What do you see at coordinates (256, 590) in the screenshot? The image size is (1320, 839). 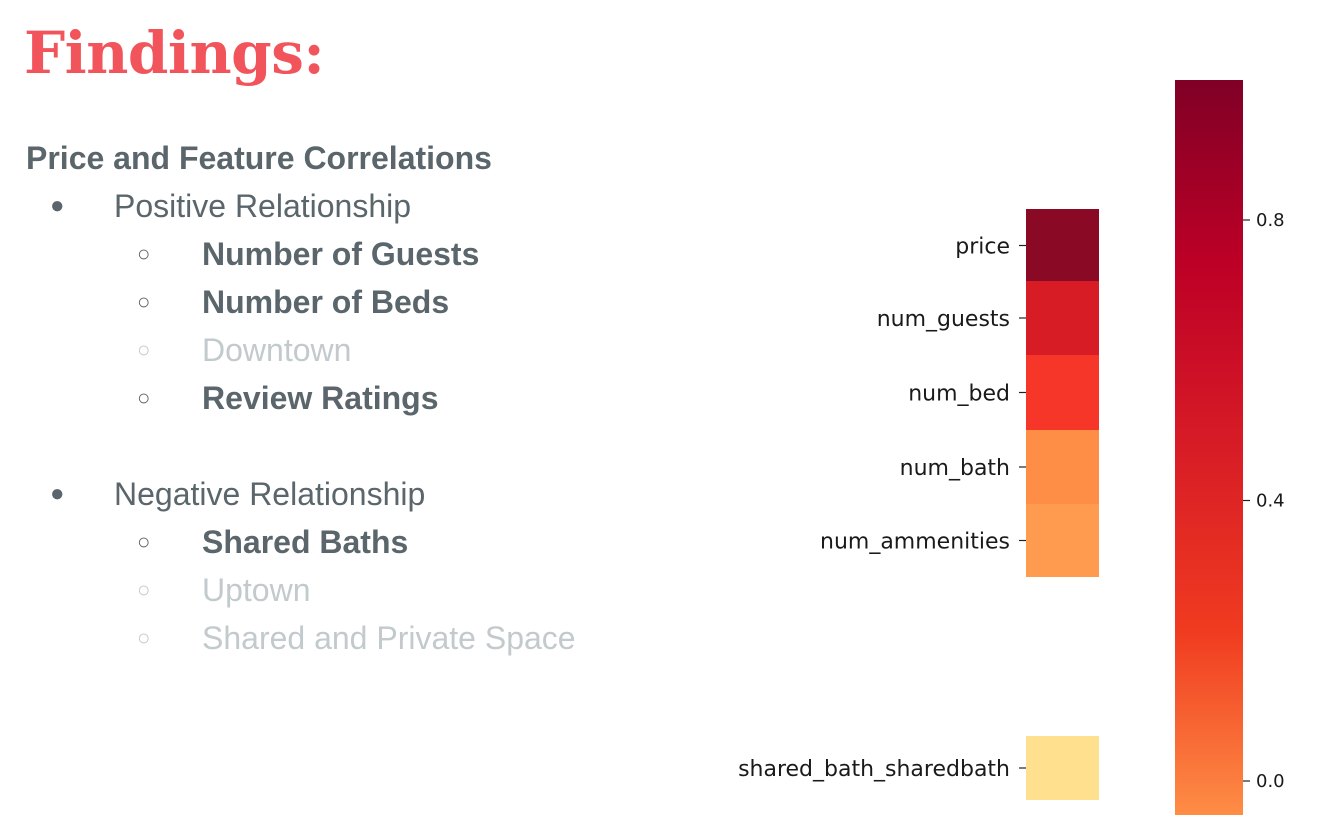 I see `list-item-text: Uptown` at bounding box center [256, 590].